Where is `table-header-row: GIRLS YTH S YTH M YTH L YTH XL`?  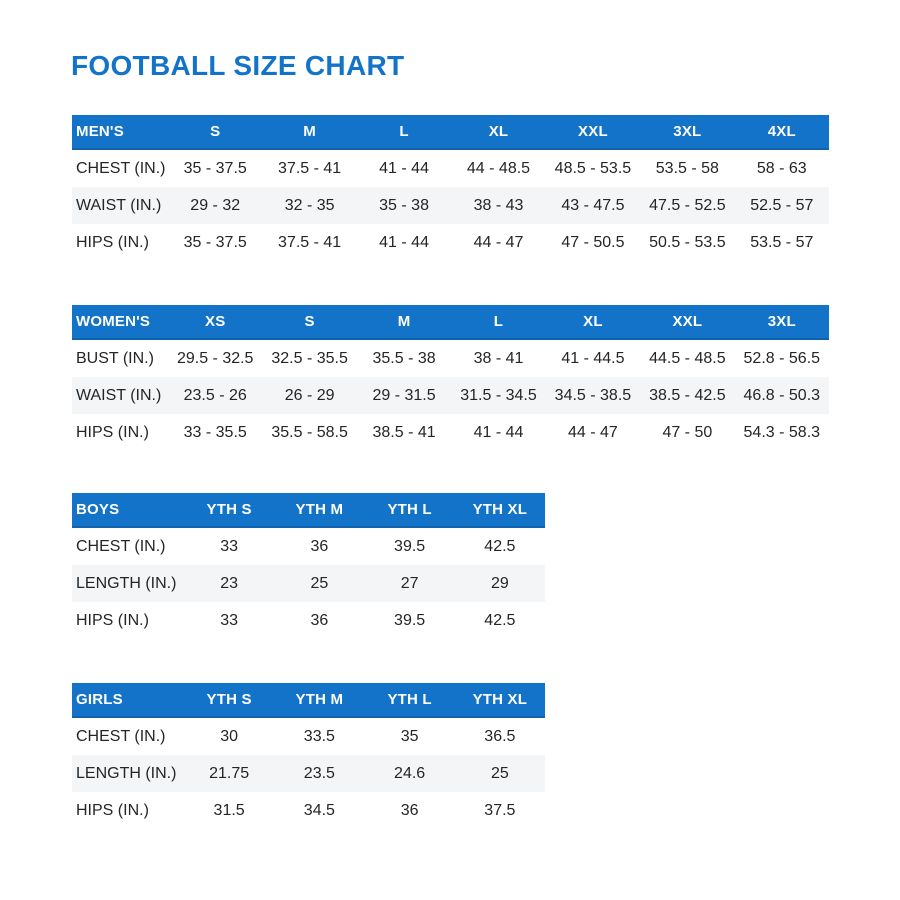
table-header-row: GIRLS YTH S YTH M YTH L YTH XL is located at coordinates (308, 700).